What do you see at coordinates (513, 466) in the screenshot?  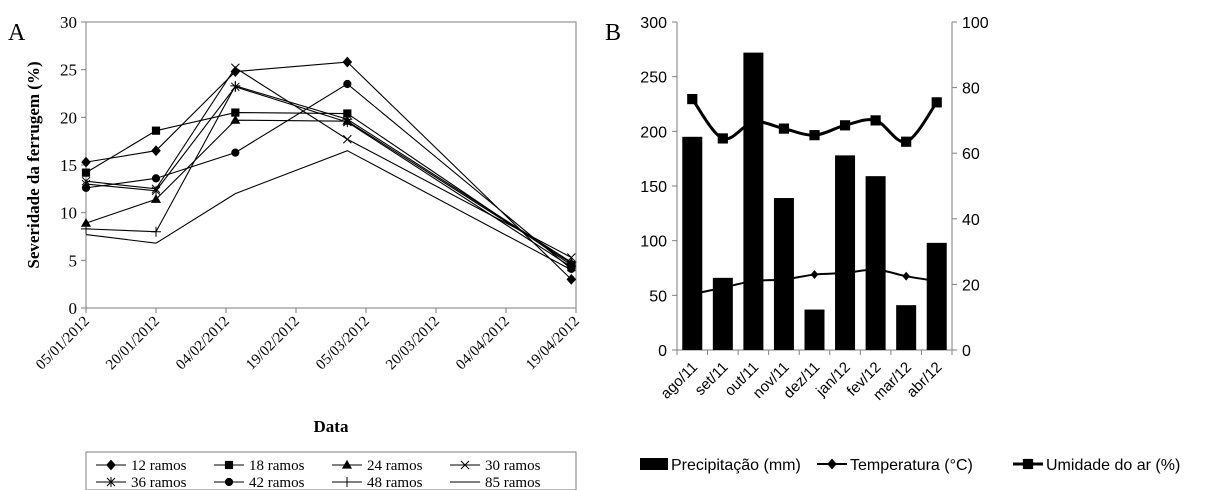 I see `legend-a-label: 30 ramos` at bounding box center [513, 466].